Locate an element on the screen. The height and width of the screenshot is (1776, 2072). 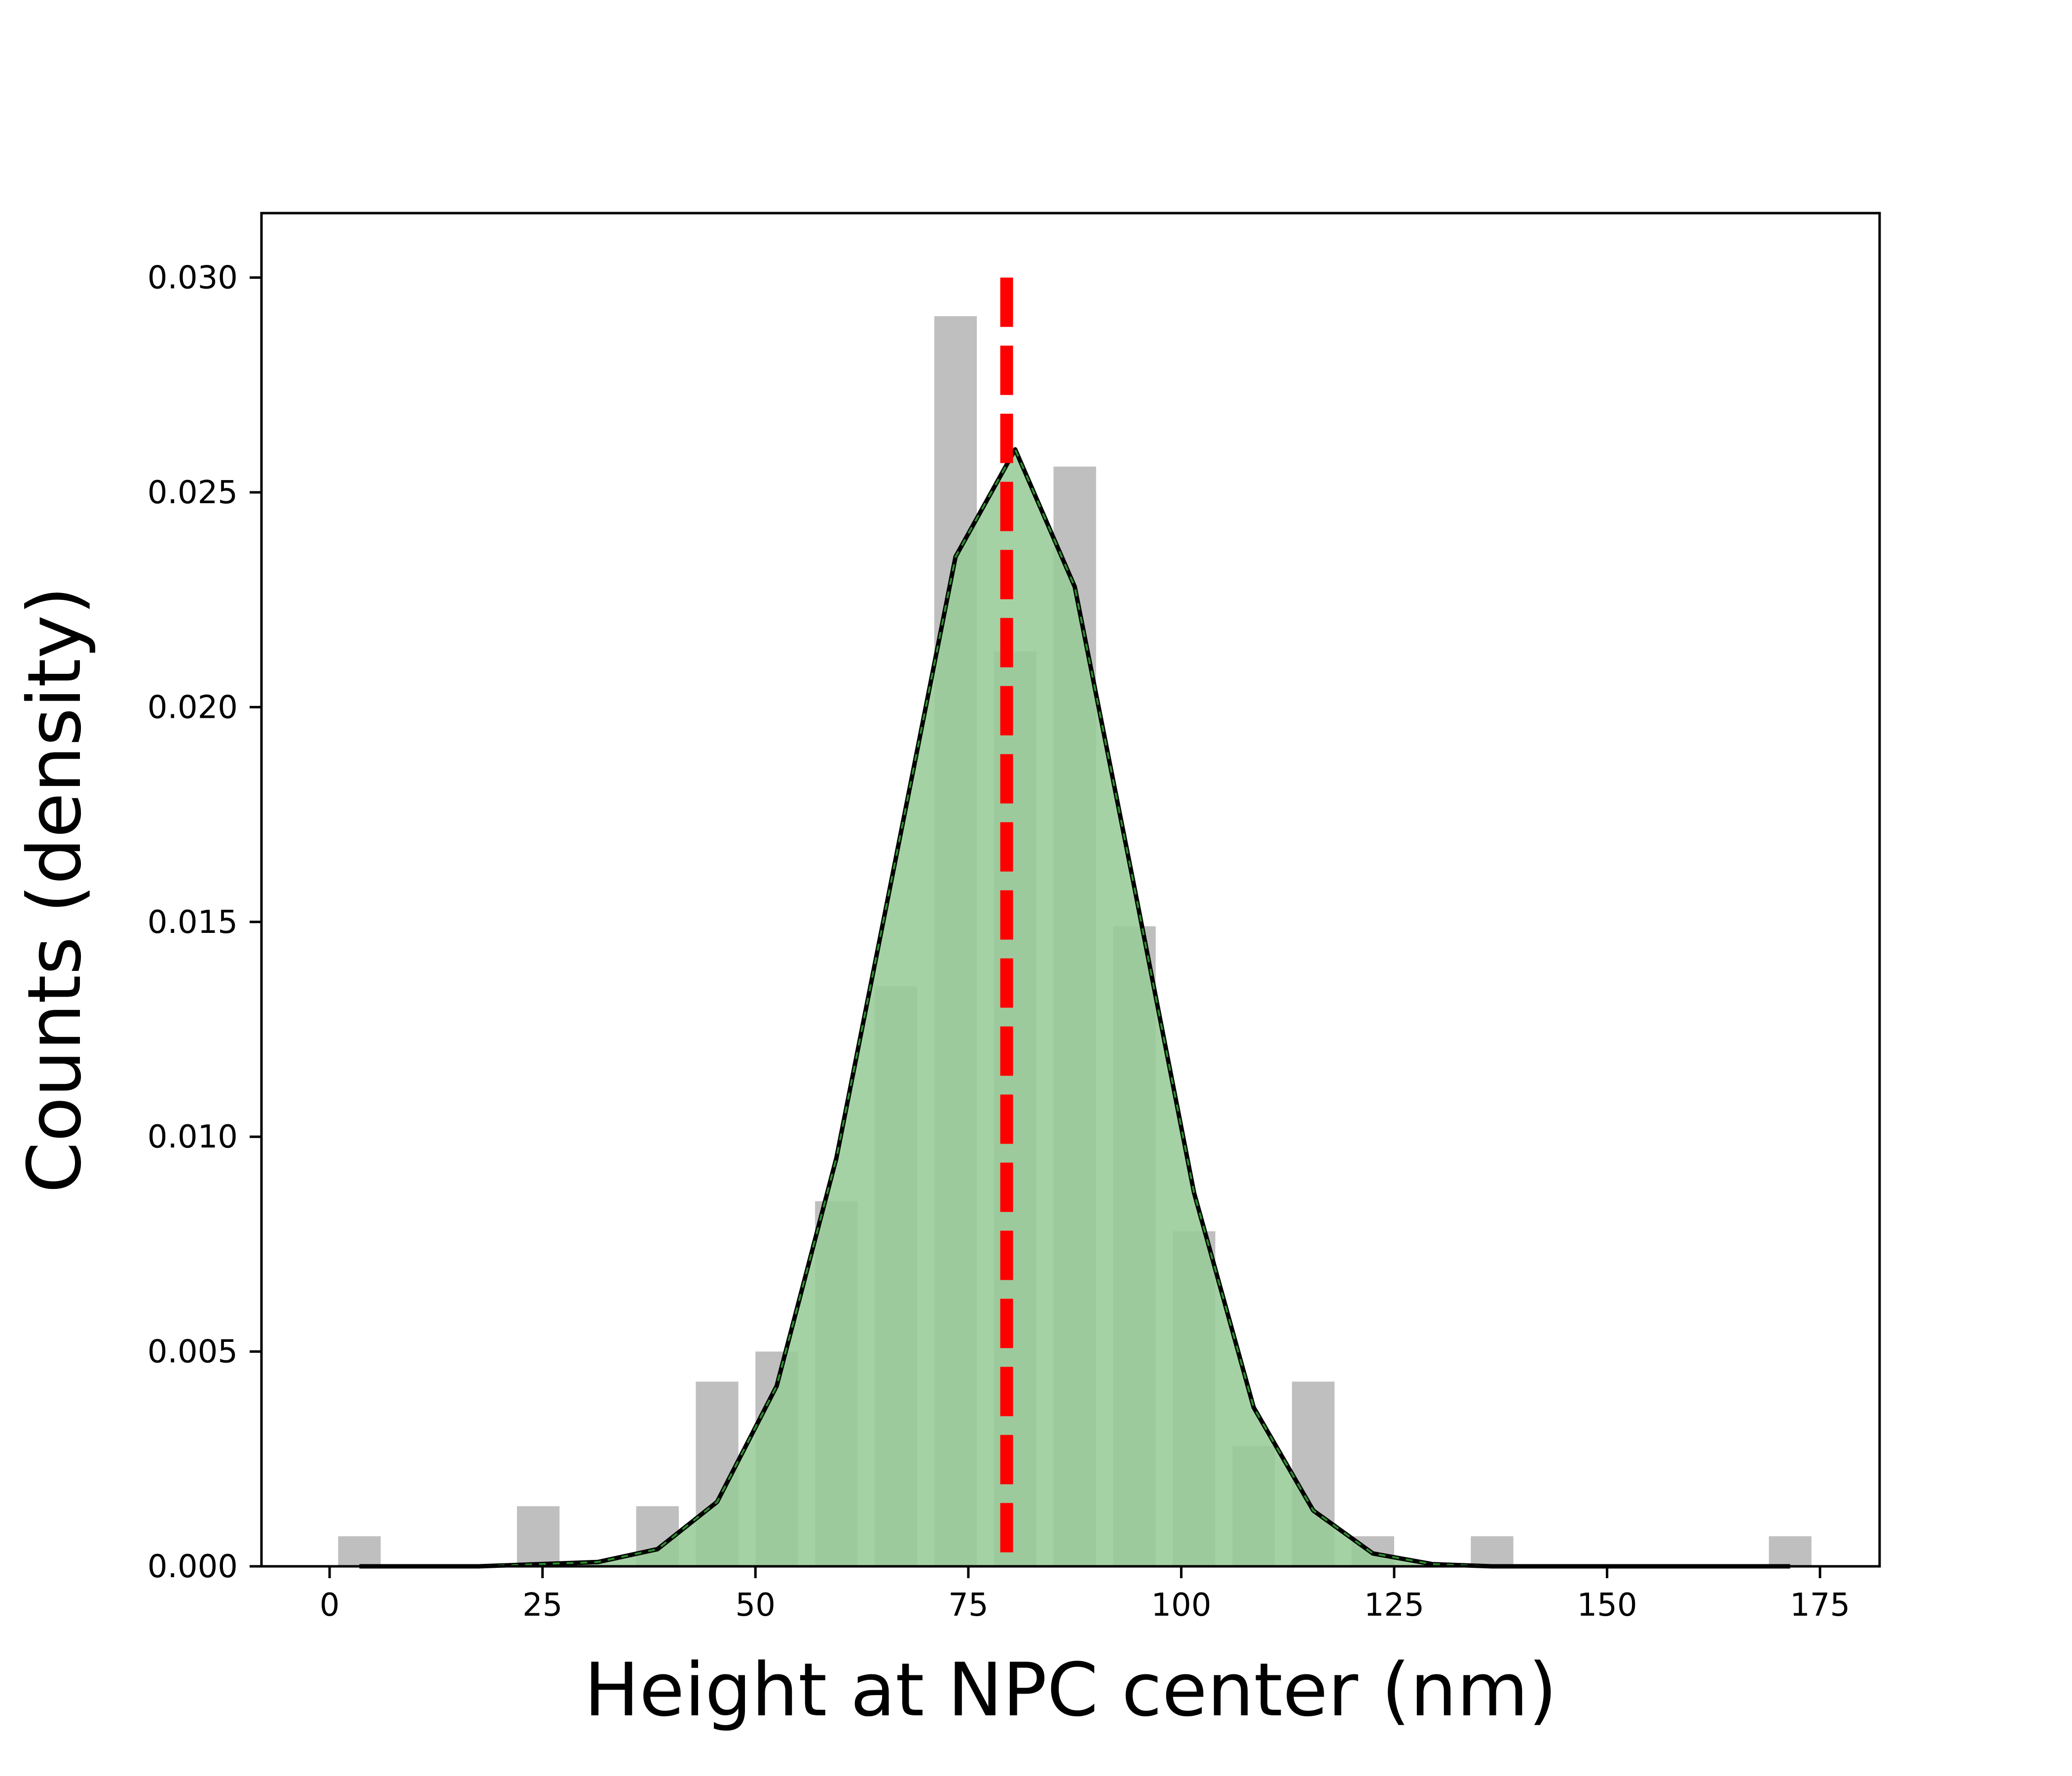
x-tick-label: 125 is located at coordinates (1394, 1606).